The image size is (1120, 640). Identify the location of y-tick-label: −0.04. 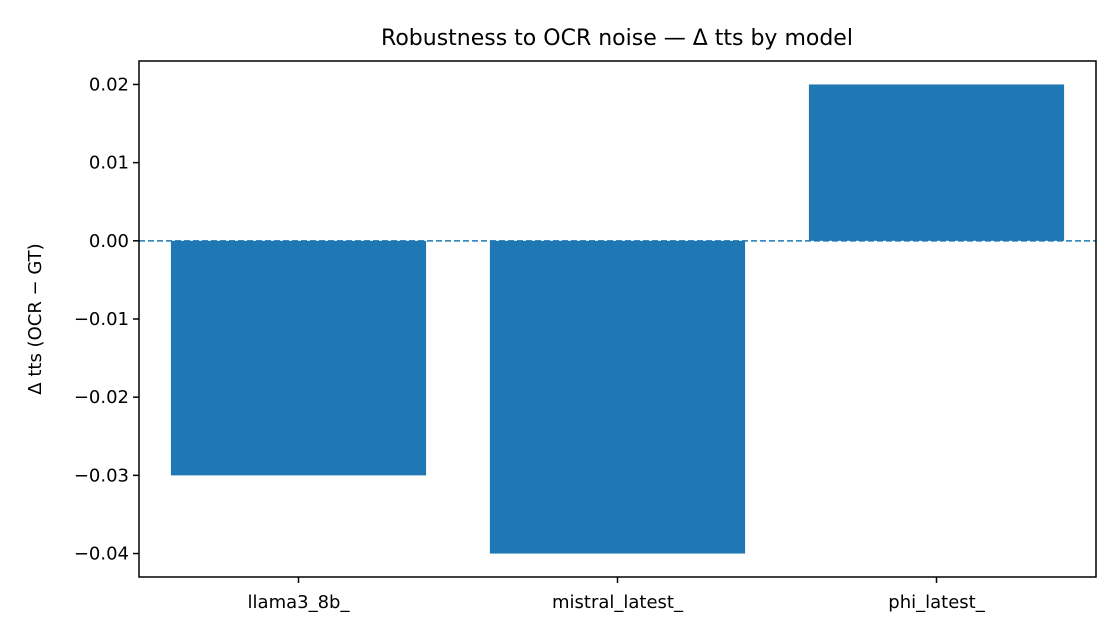
(101, 554).